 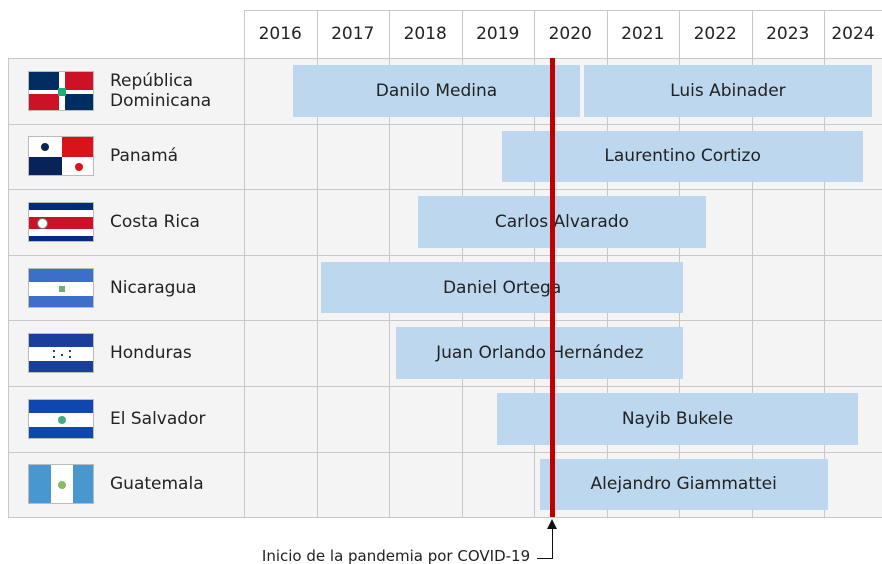 I want to click on term-bar: Danilo Medina, so click(x=436, y=91).